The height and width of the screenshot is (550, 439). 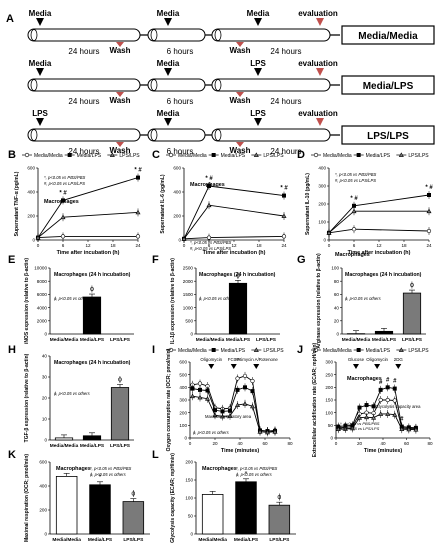 What do you see at coordinates (285, 151) in the screenshot?
I see `duration-label: 24 hours` at bounding box center [285, 151].